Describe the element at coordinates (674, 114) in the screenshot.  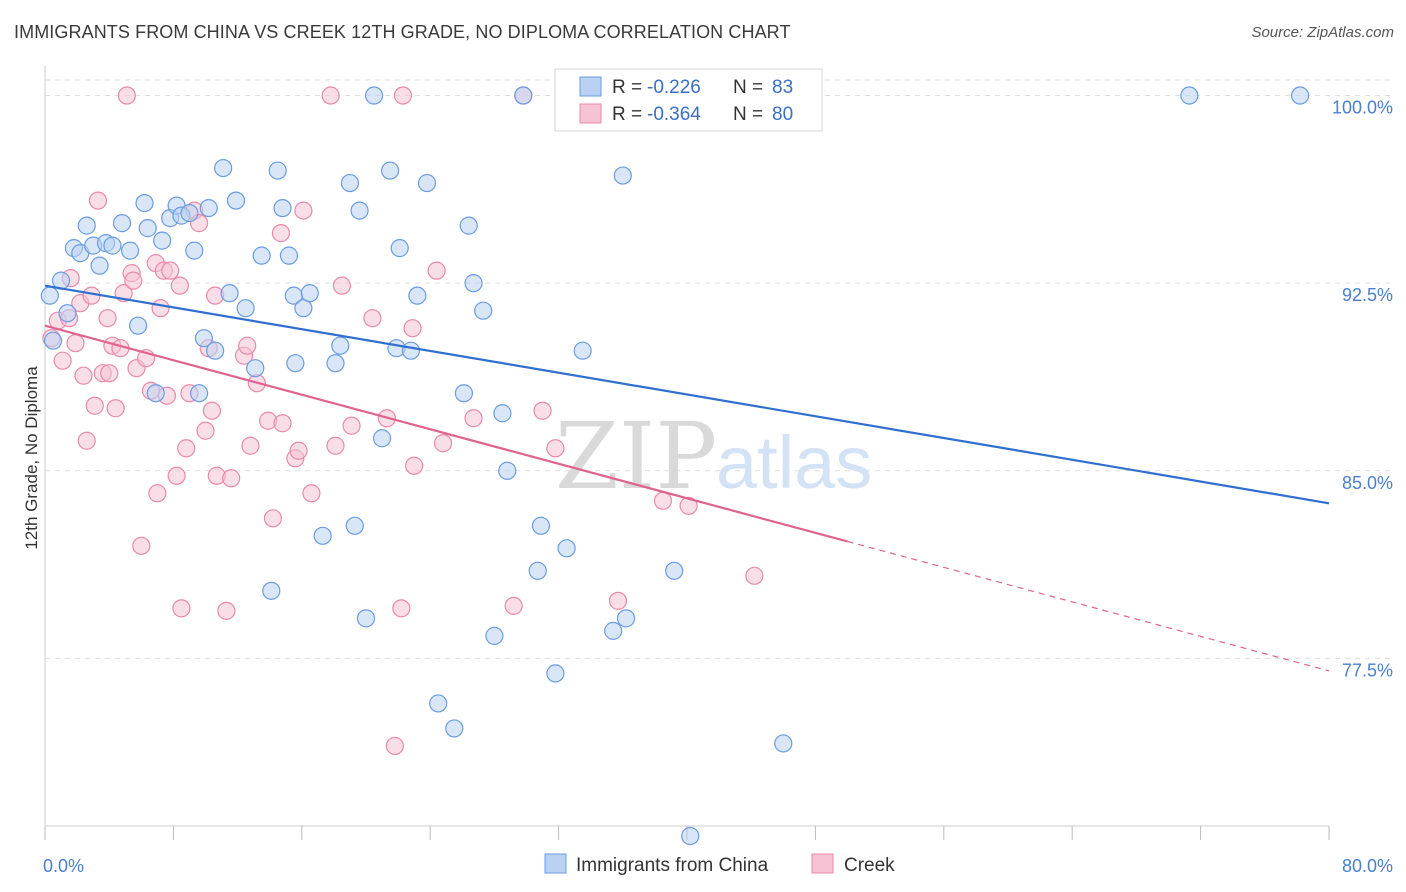
I see `creek-r-value: -0.364` at that location.